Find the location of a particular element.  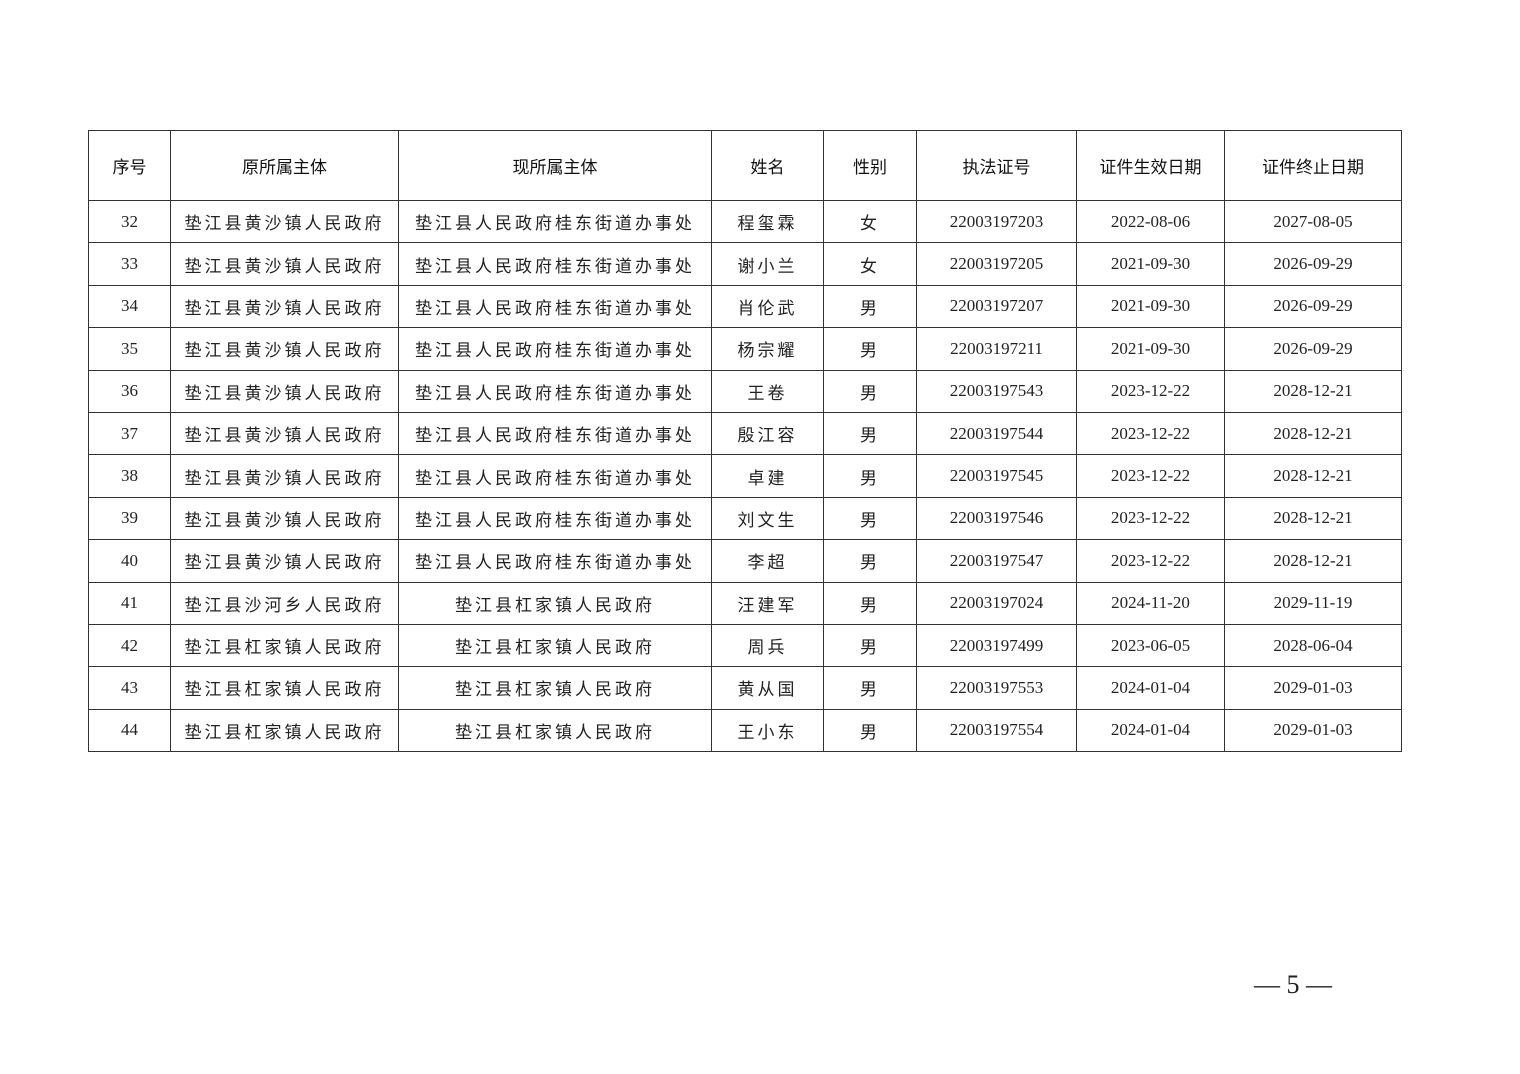

page-number: — 5 — is located at coordinates (1293, 984).